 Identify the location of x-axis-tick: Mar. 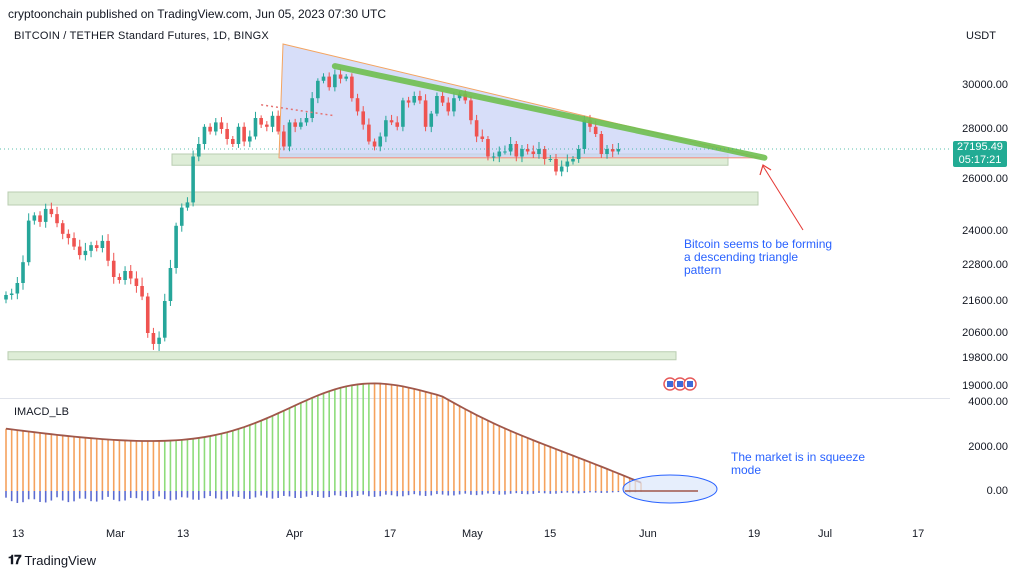
(115, 534).